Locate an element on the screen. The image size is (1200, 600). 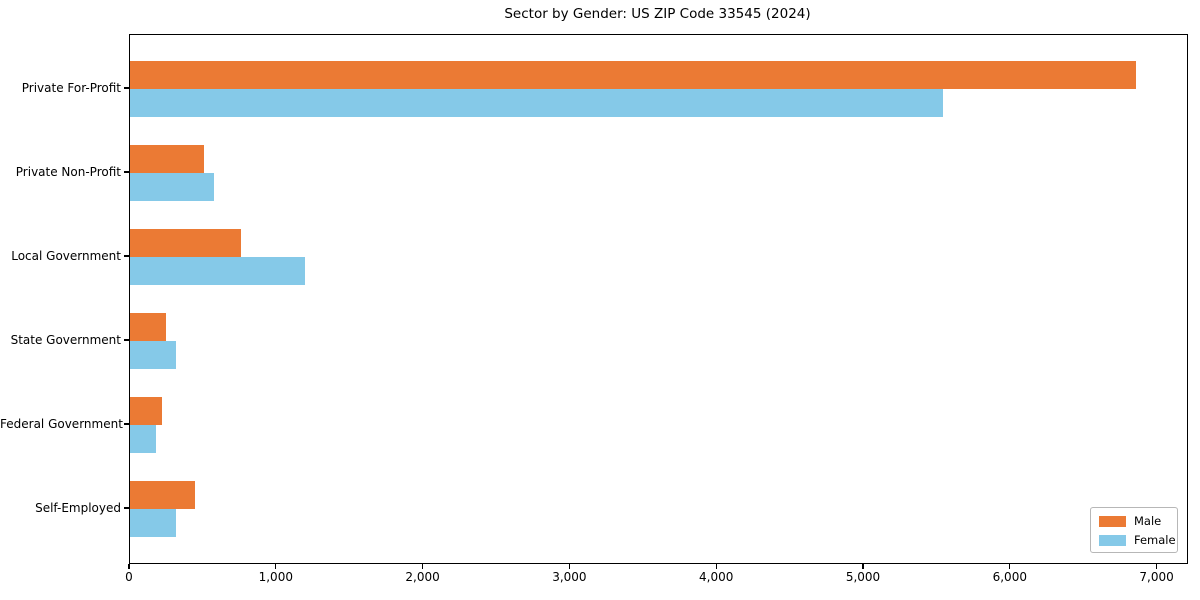
bar-female-private-non-profit is located at coordinates (172, 187).